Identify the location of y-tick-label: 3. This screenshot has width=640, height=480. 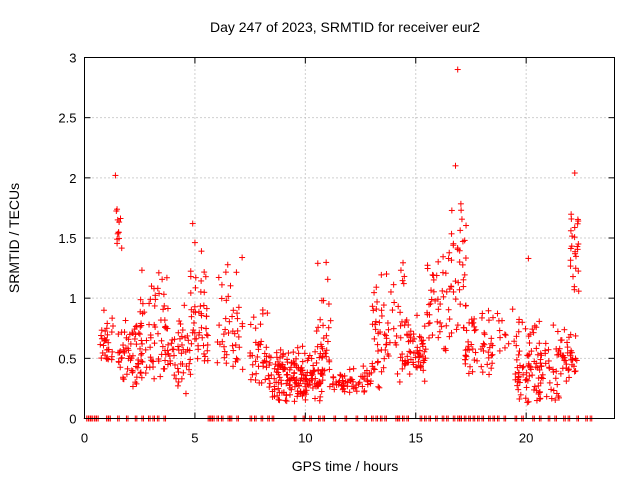
(72, 58).